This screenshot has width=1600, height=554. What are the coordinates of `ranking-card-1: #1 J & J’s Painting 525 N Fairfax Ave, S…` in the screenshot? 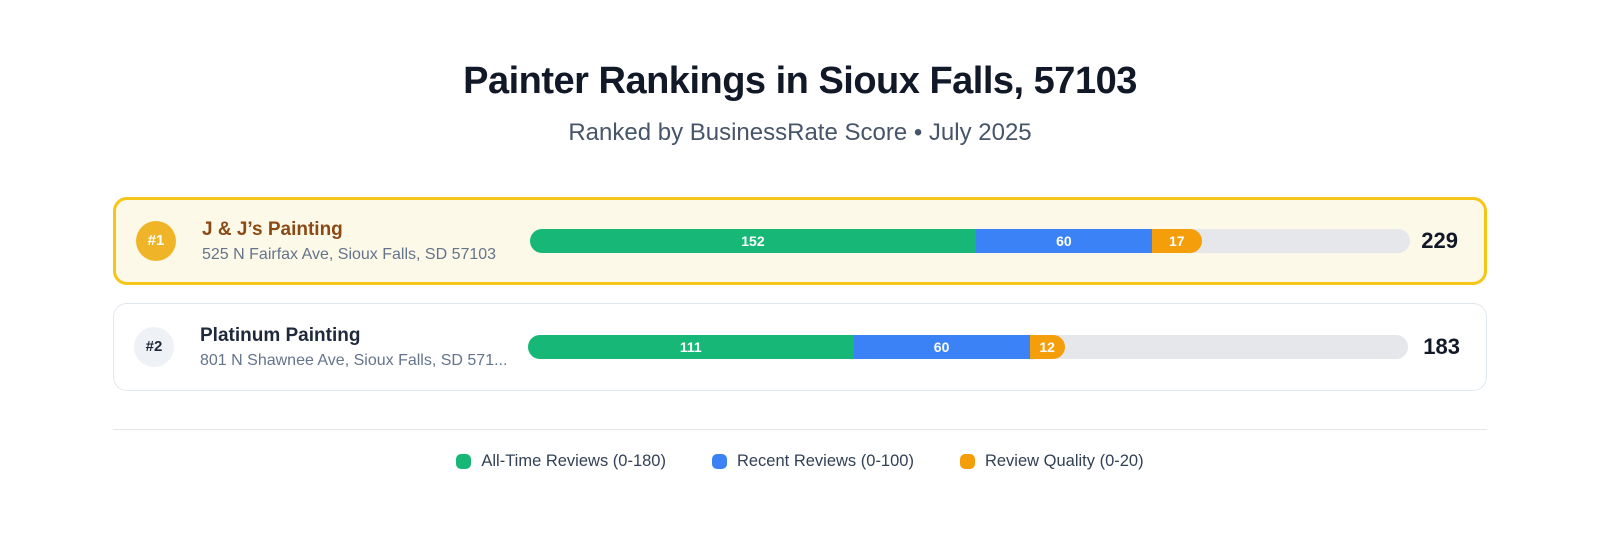 It's located at (800, 240).